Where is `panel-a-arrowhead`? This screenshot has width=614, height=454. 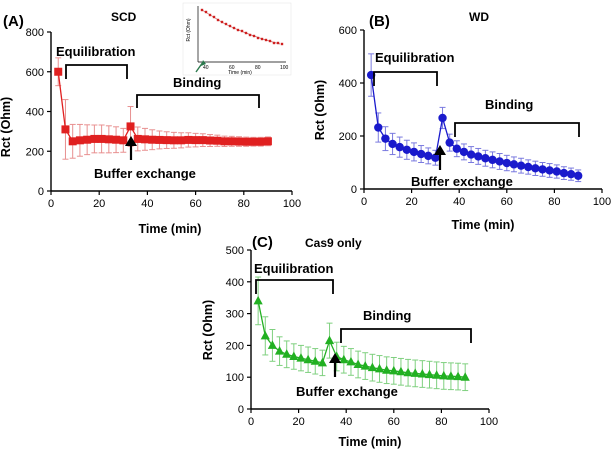
panel-a-arrowhead is located at coordinates (131, 141).